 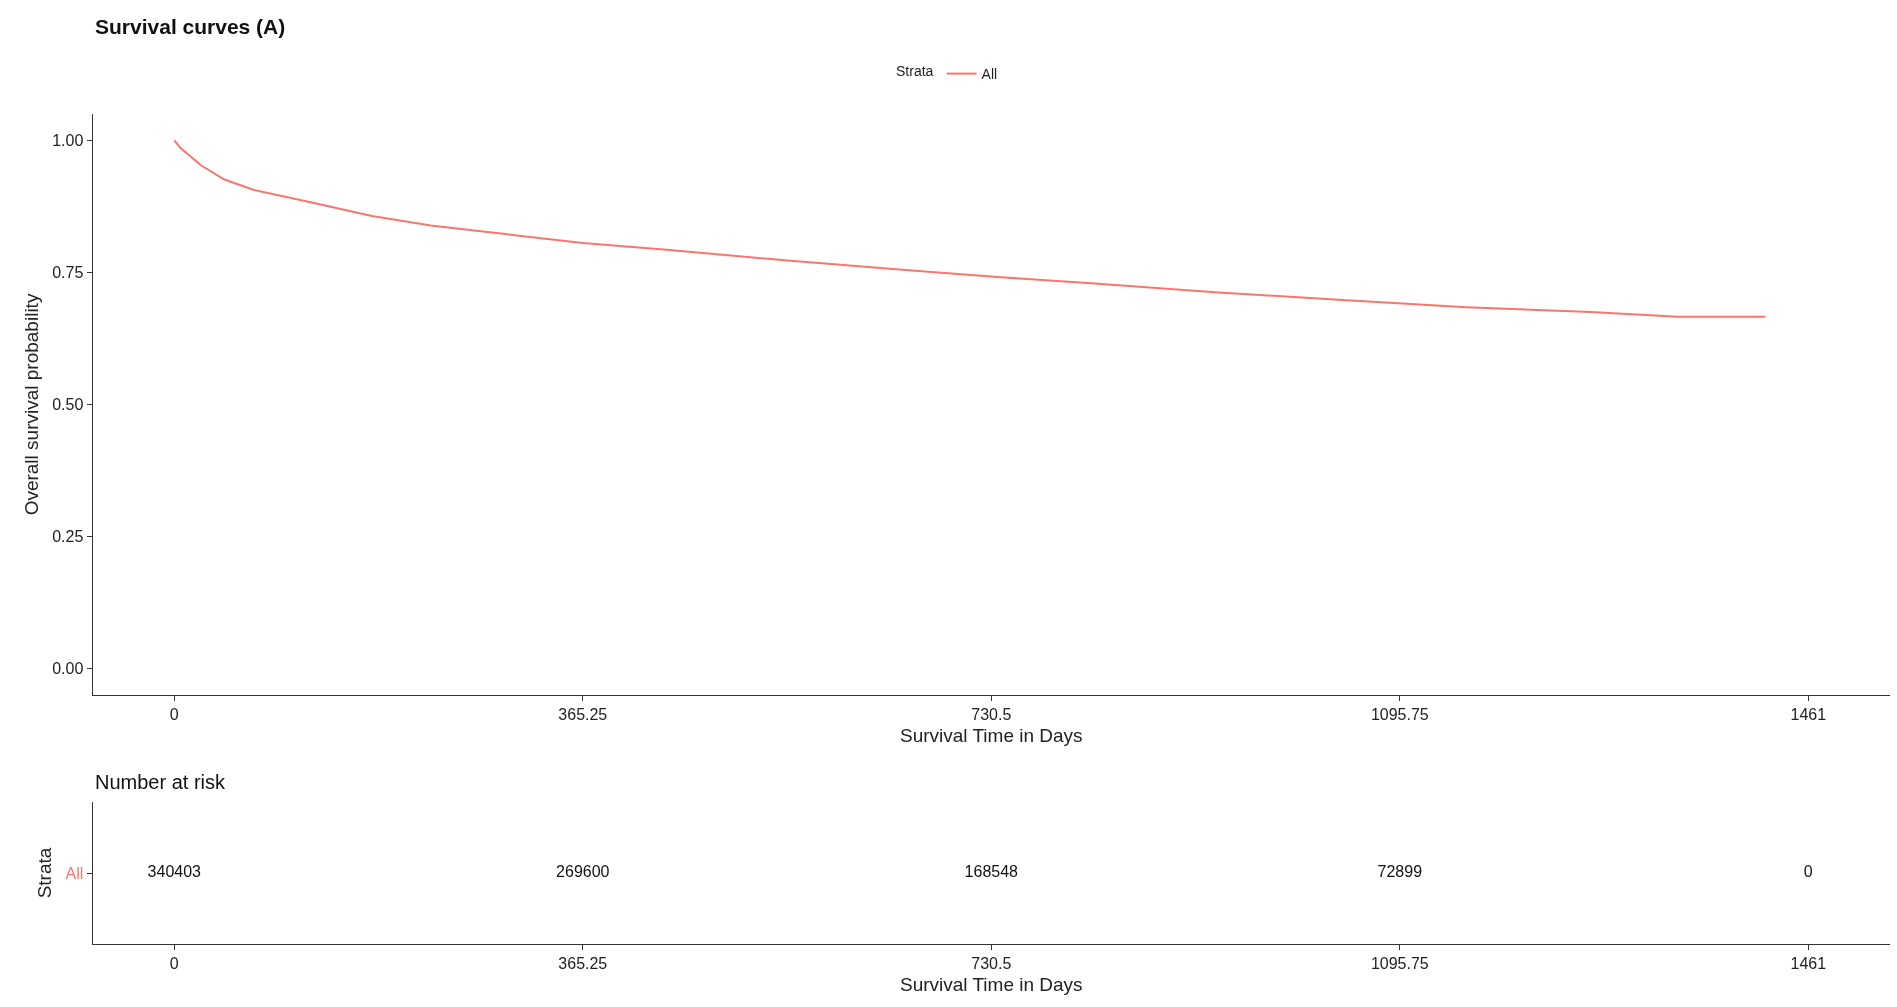 What do you see at coordinates (991, 871) in the screenshot?
I see `data-label: 168548` at bounding box center [991, 871].